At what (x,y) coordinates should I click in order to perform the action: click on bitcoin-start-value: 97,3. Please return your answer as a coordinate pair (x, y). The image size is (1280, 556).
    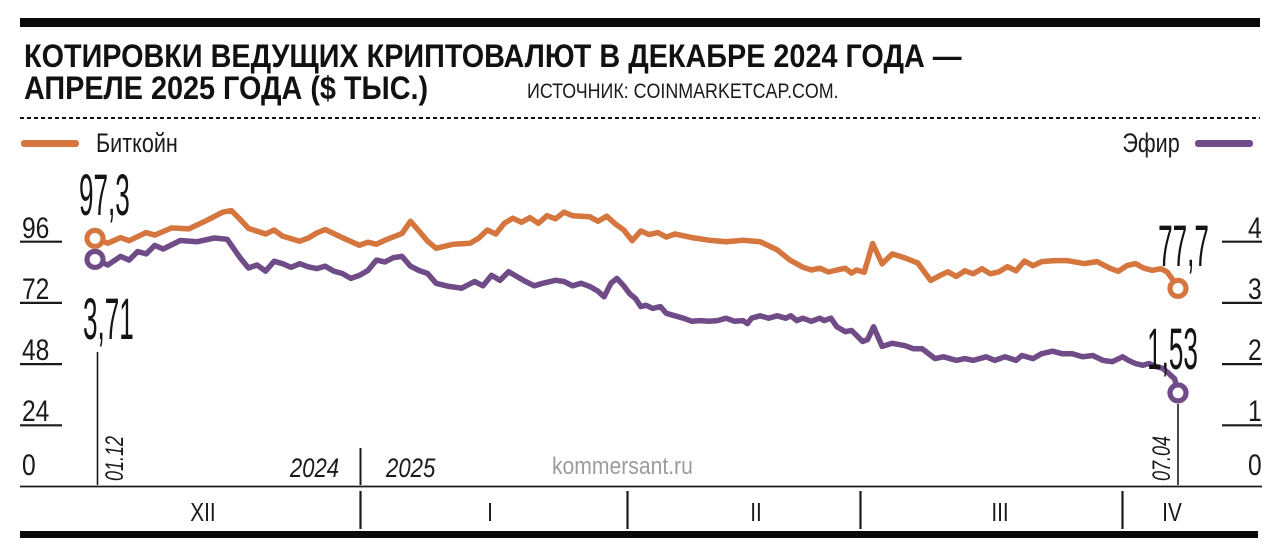
    Looking at the image, I should click on (104, 195).